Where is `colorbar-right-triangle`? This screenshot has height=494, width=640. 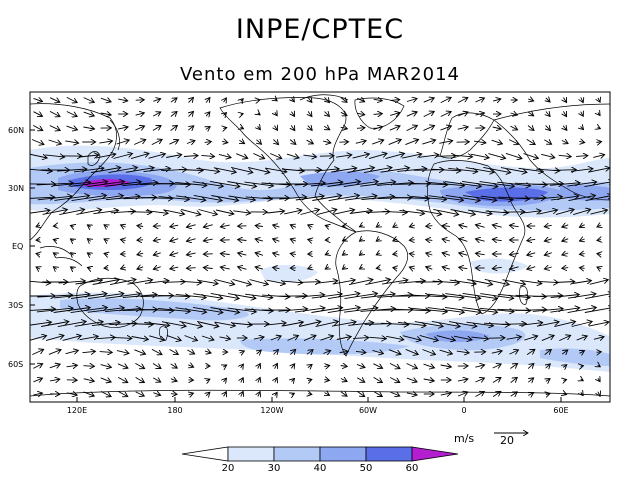 colorbar-right-triangle is located at coordinates (435, 454).